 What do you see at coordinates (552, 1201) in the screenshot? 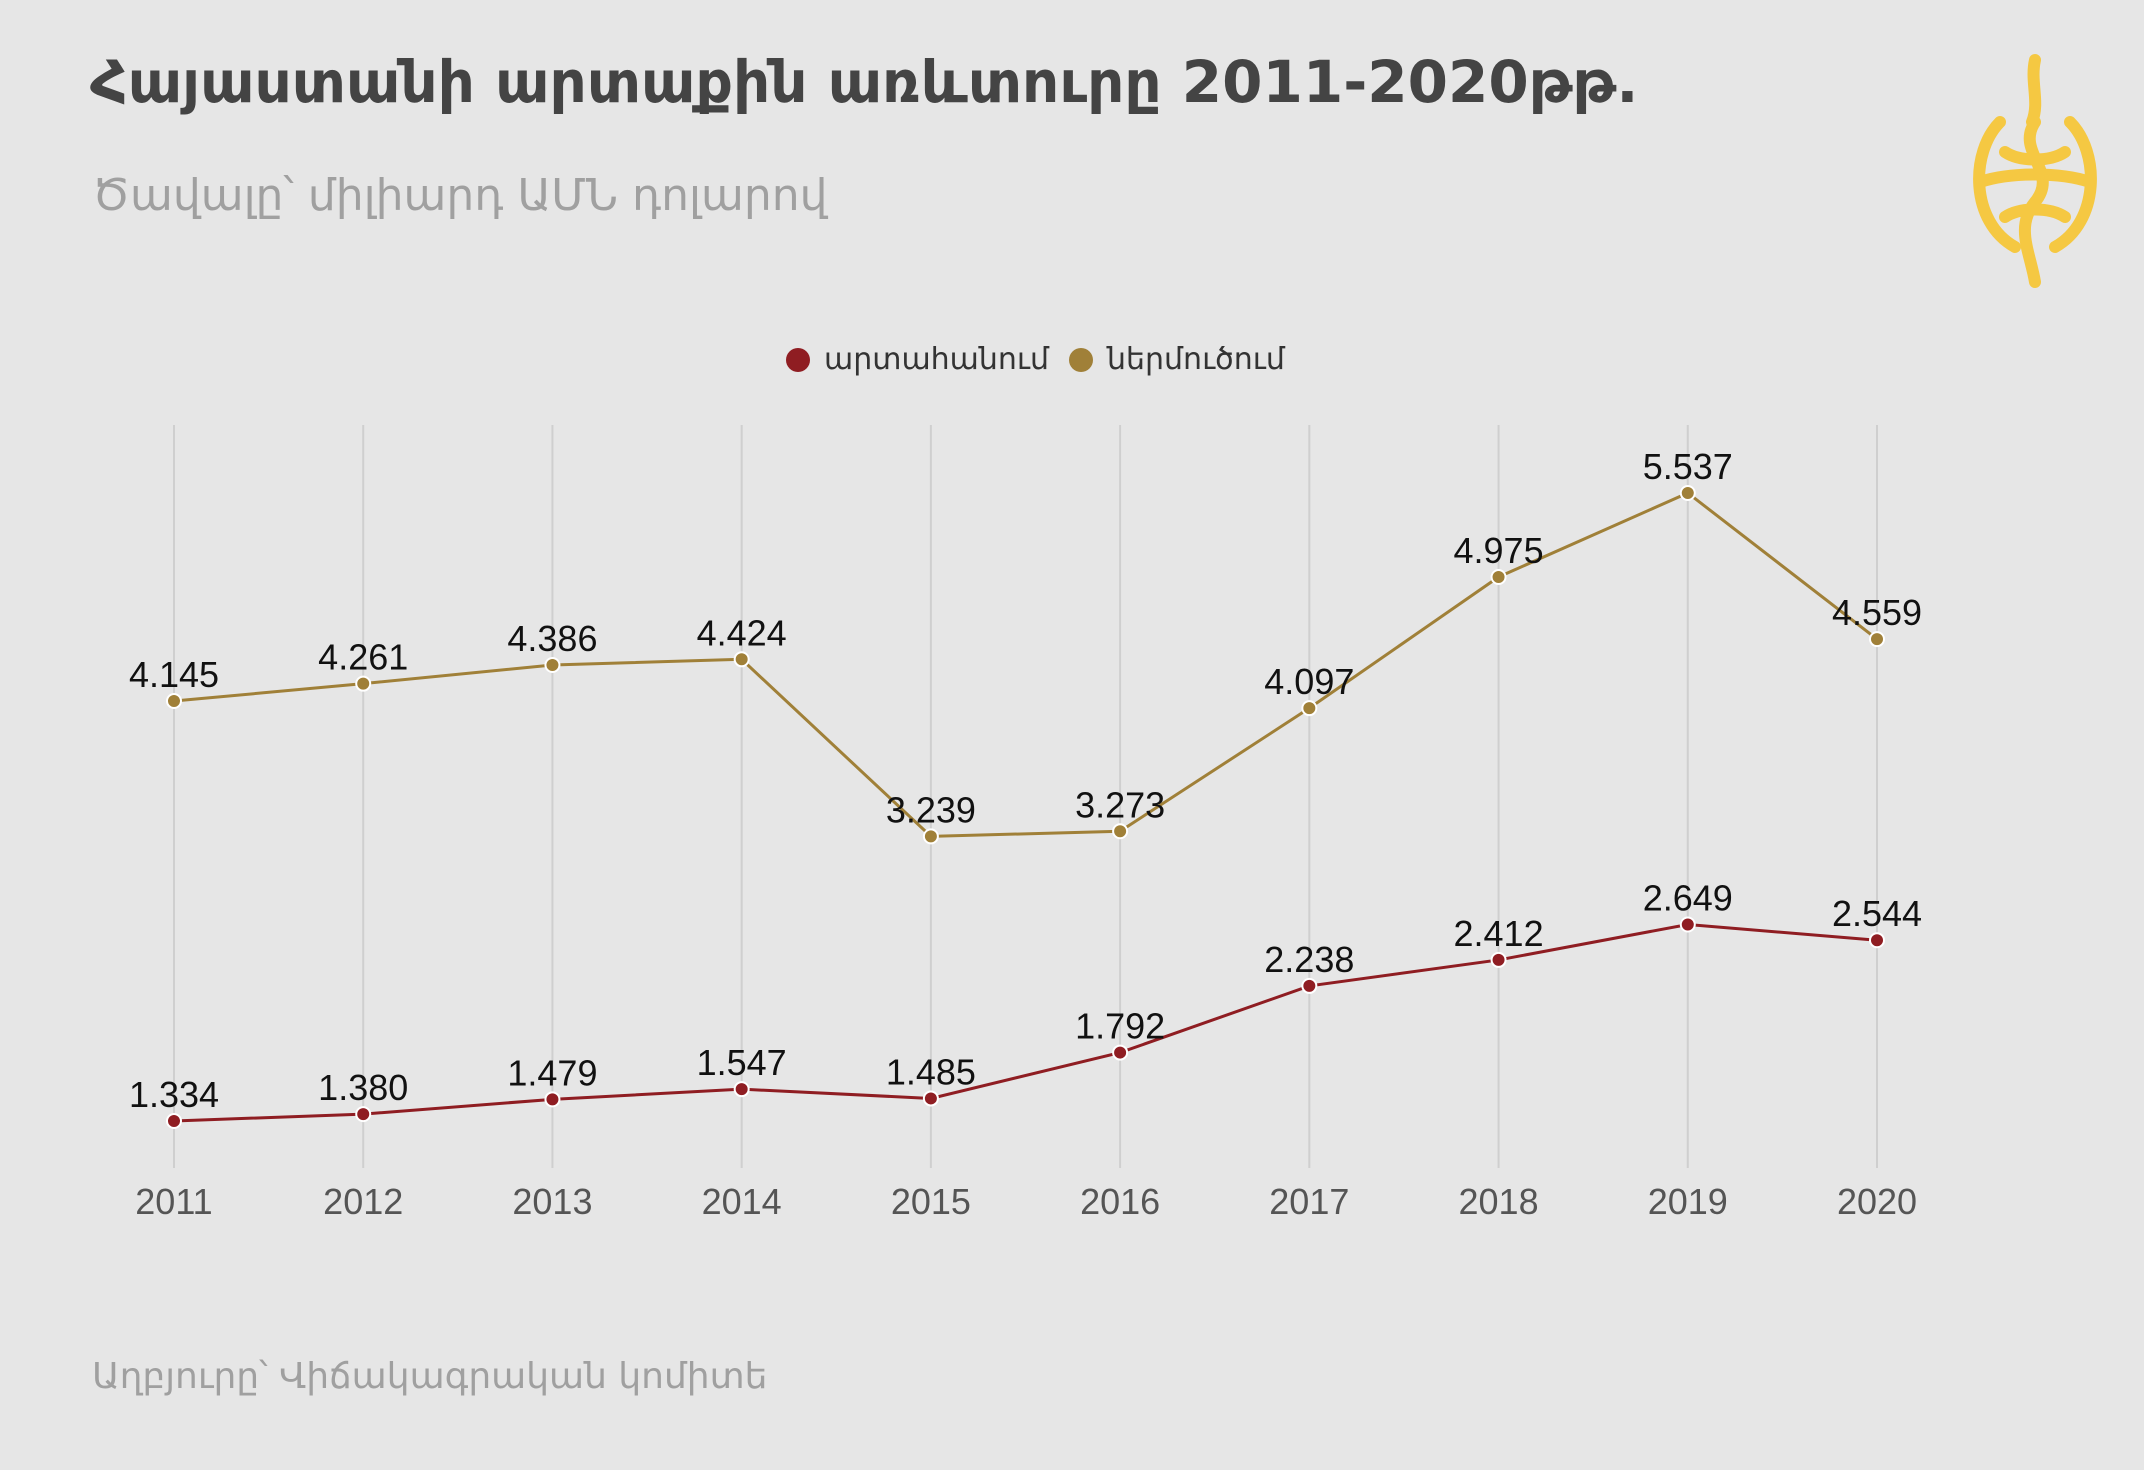
I see `x-tick-label: 2013` at bounding box center [552, 1201].